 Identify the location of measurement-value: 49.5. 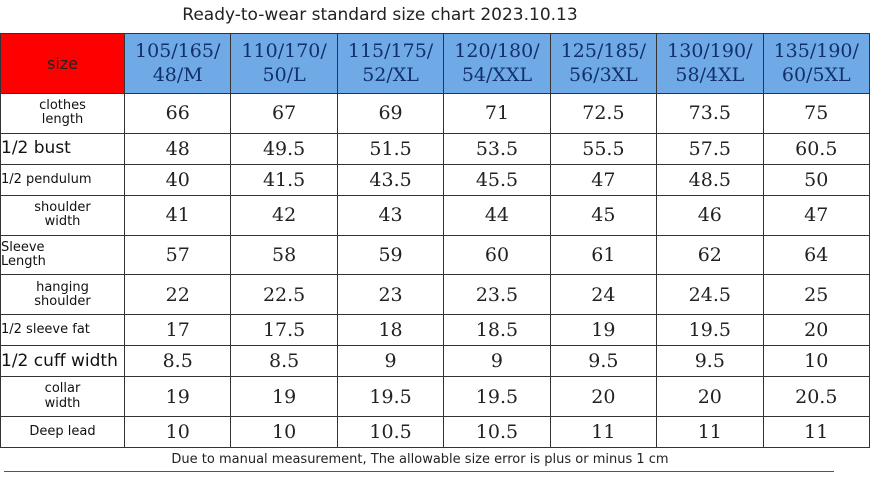
(284, 148).